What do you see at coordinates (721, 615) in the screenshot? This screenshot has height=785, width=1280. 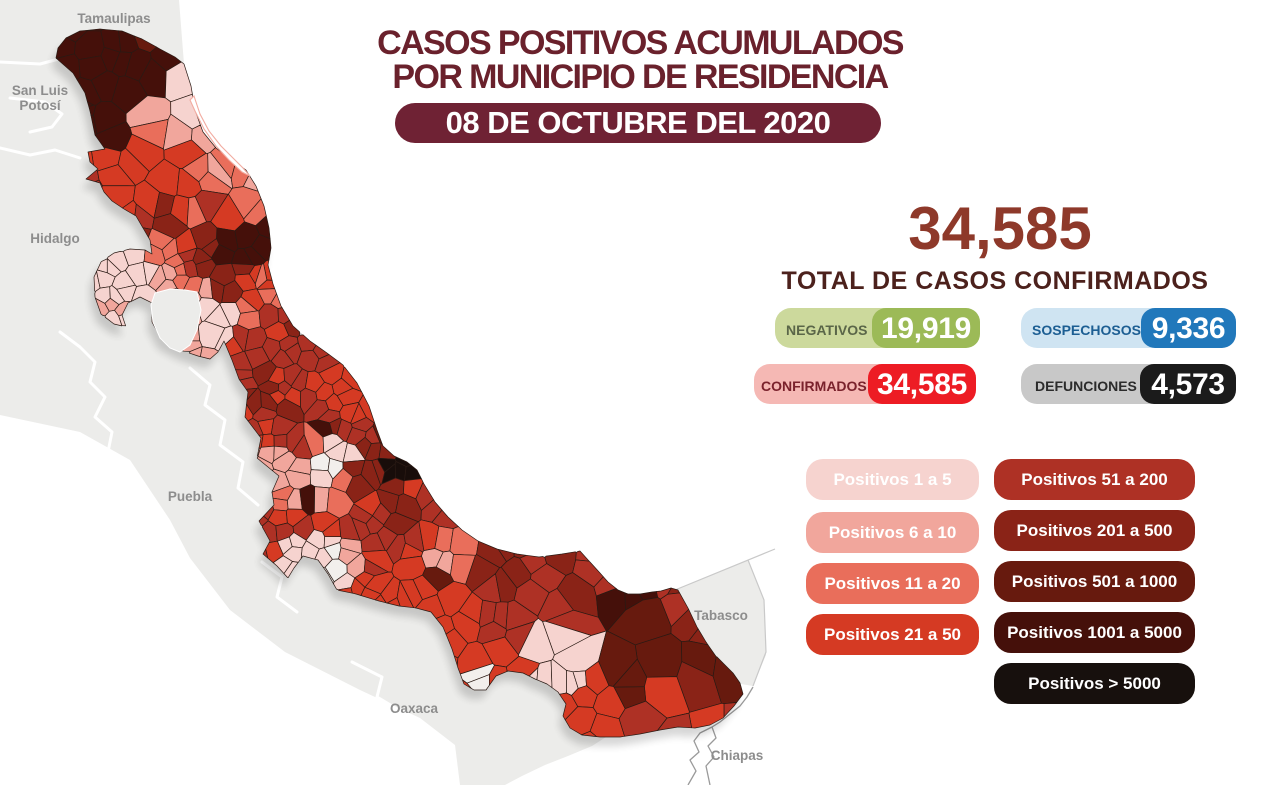 I see `svg-text: Tabasco` at bounding box center [721, 615].